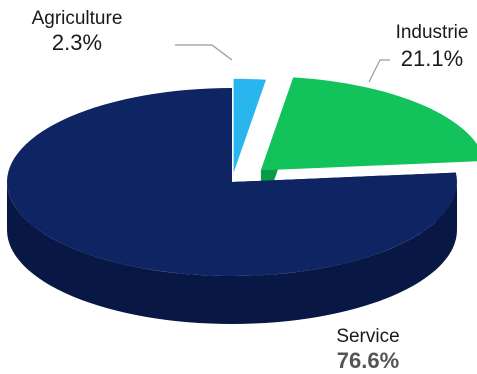  What do you see at coordinates (204, 52) in the screenshot?
I see `leader-line-agriculture` at bounding box center [204, 52].